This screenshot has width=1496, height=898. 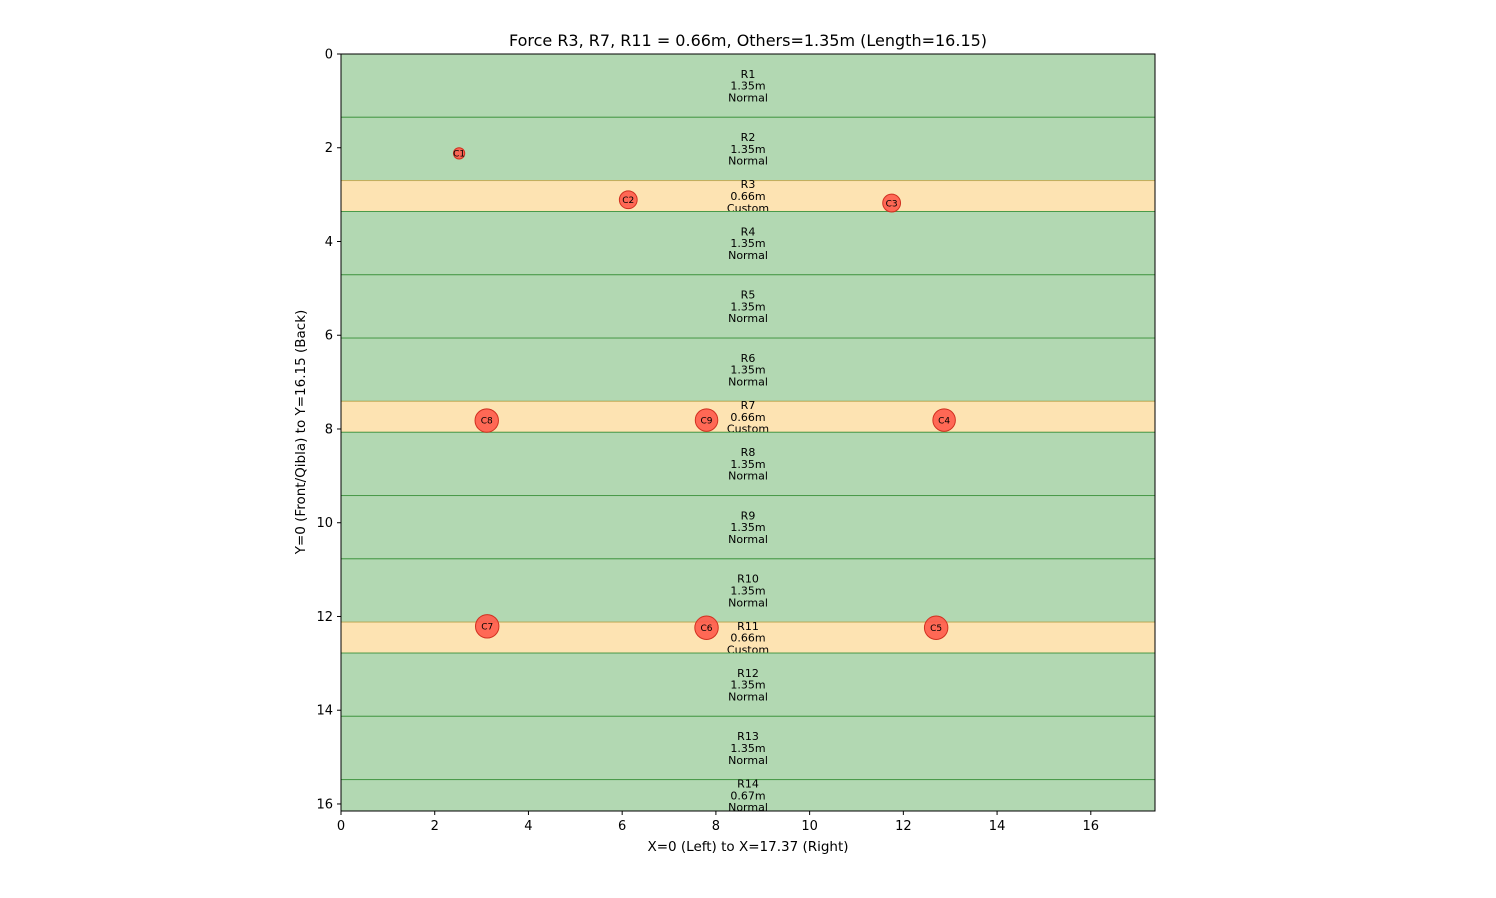 I want to click on column-marker-c6, so click(x=706, y=627).